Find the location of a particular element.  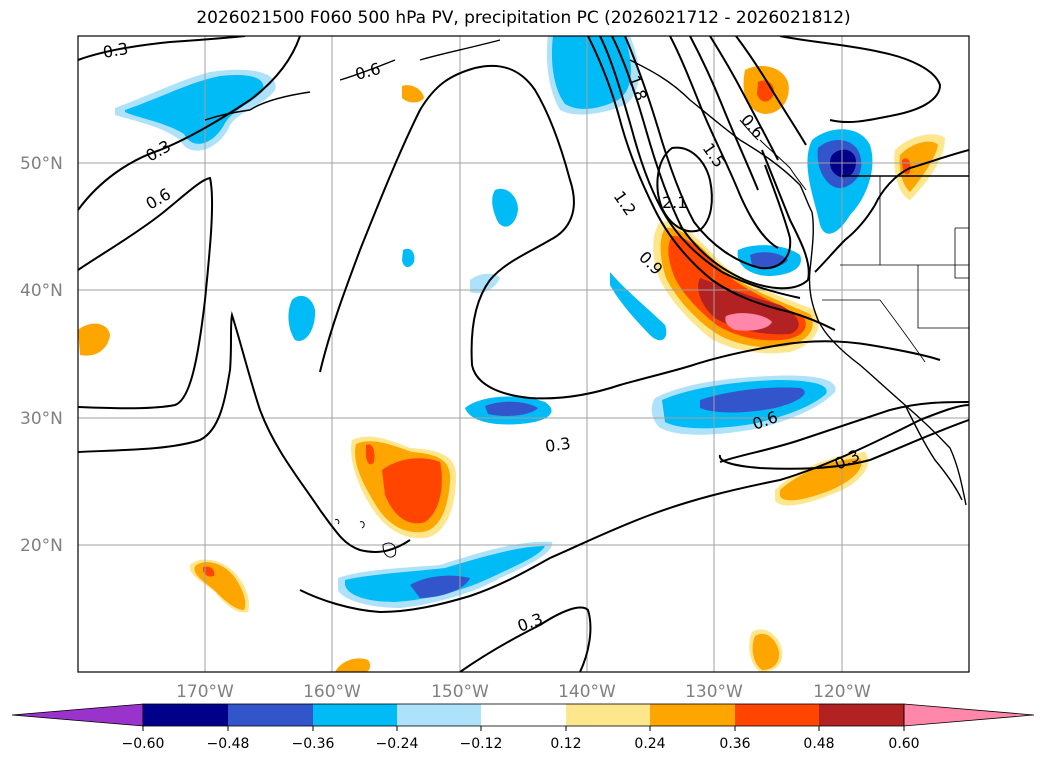

colorbar-tick-label: −0.48 is located at coordinates (228, 744).